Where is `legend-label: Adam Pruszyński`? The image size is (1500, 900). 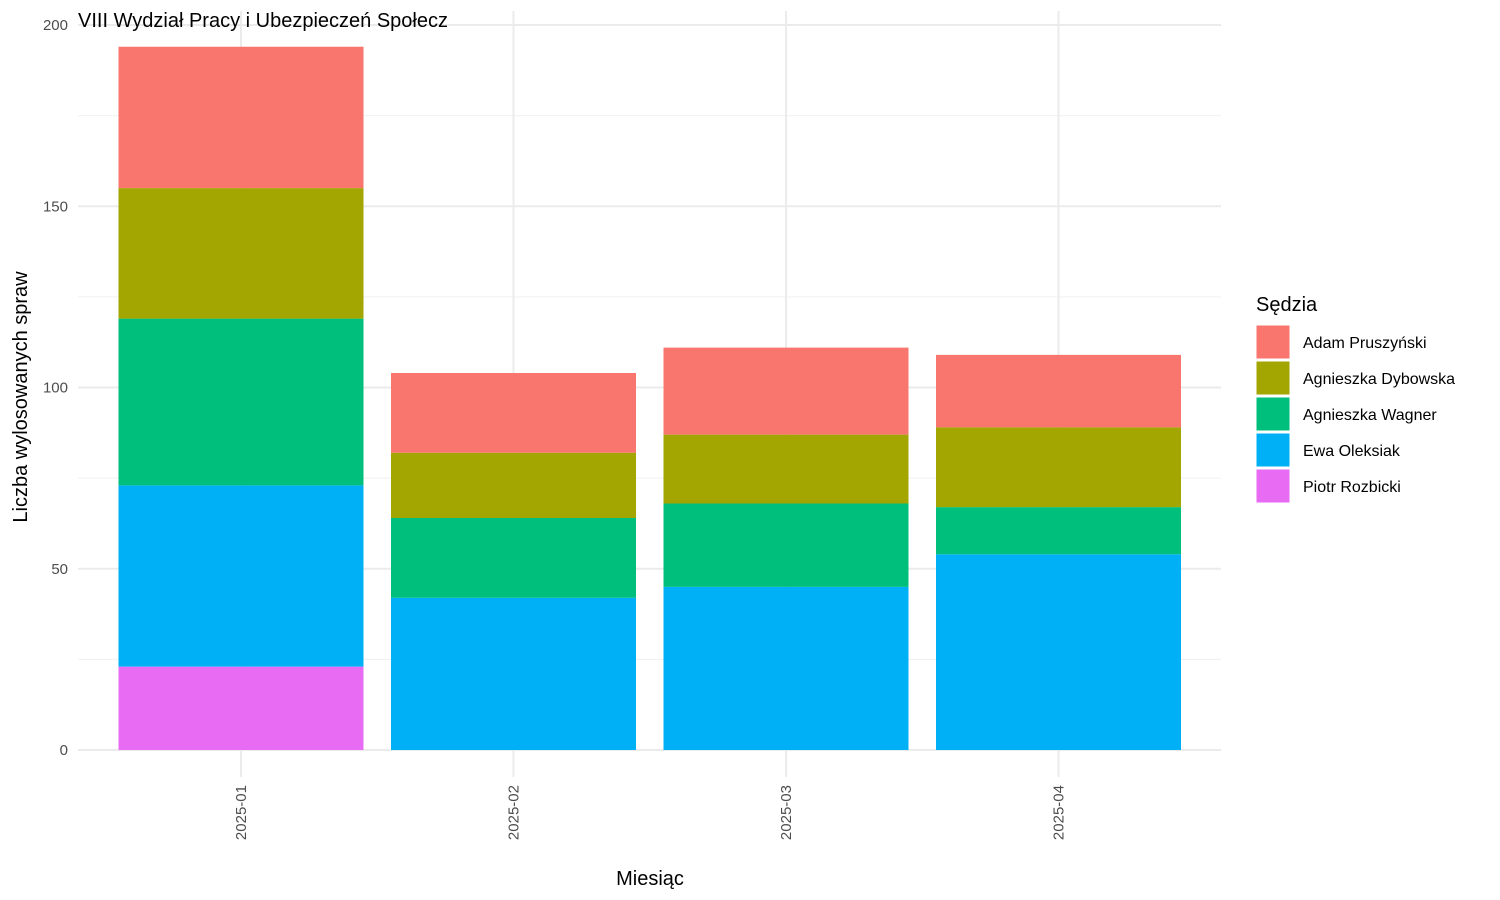 legend-label: Adam Pruszyński is located at coordinates (1365, 343).